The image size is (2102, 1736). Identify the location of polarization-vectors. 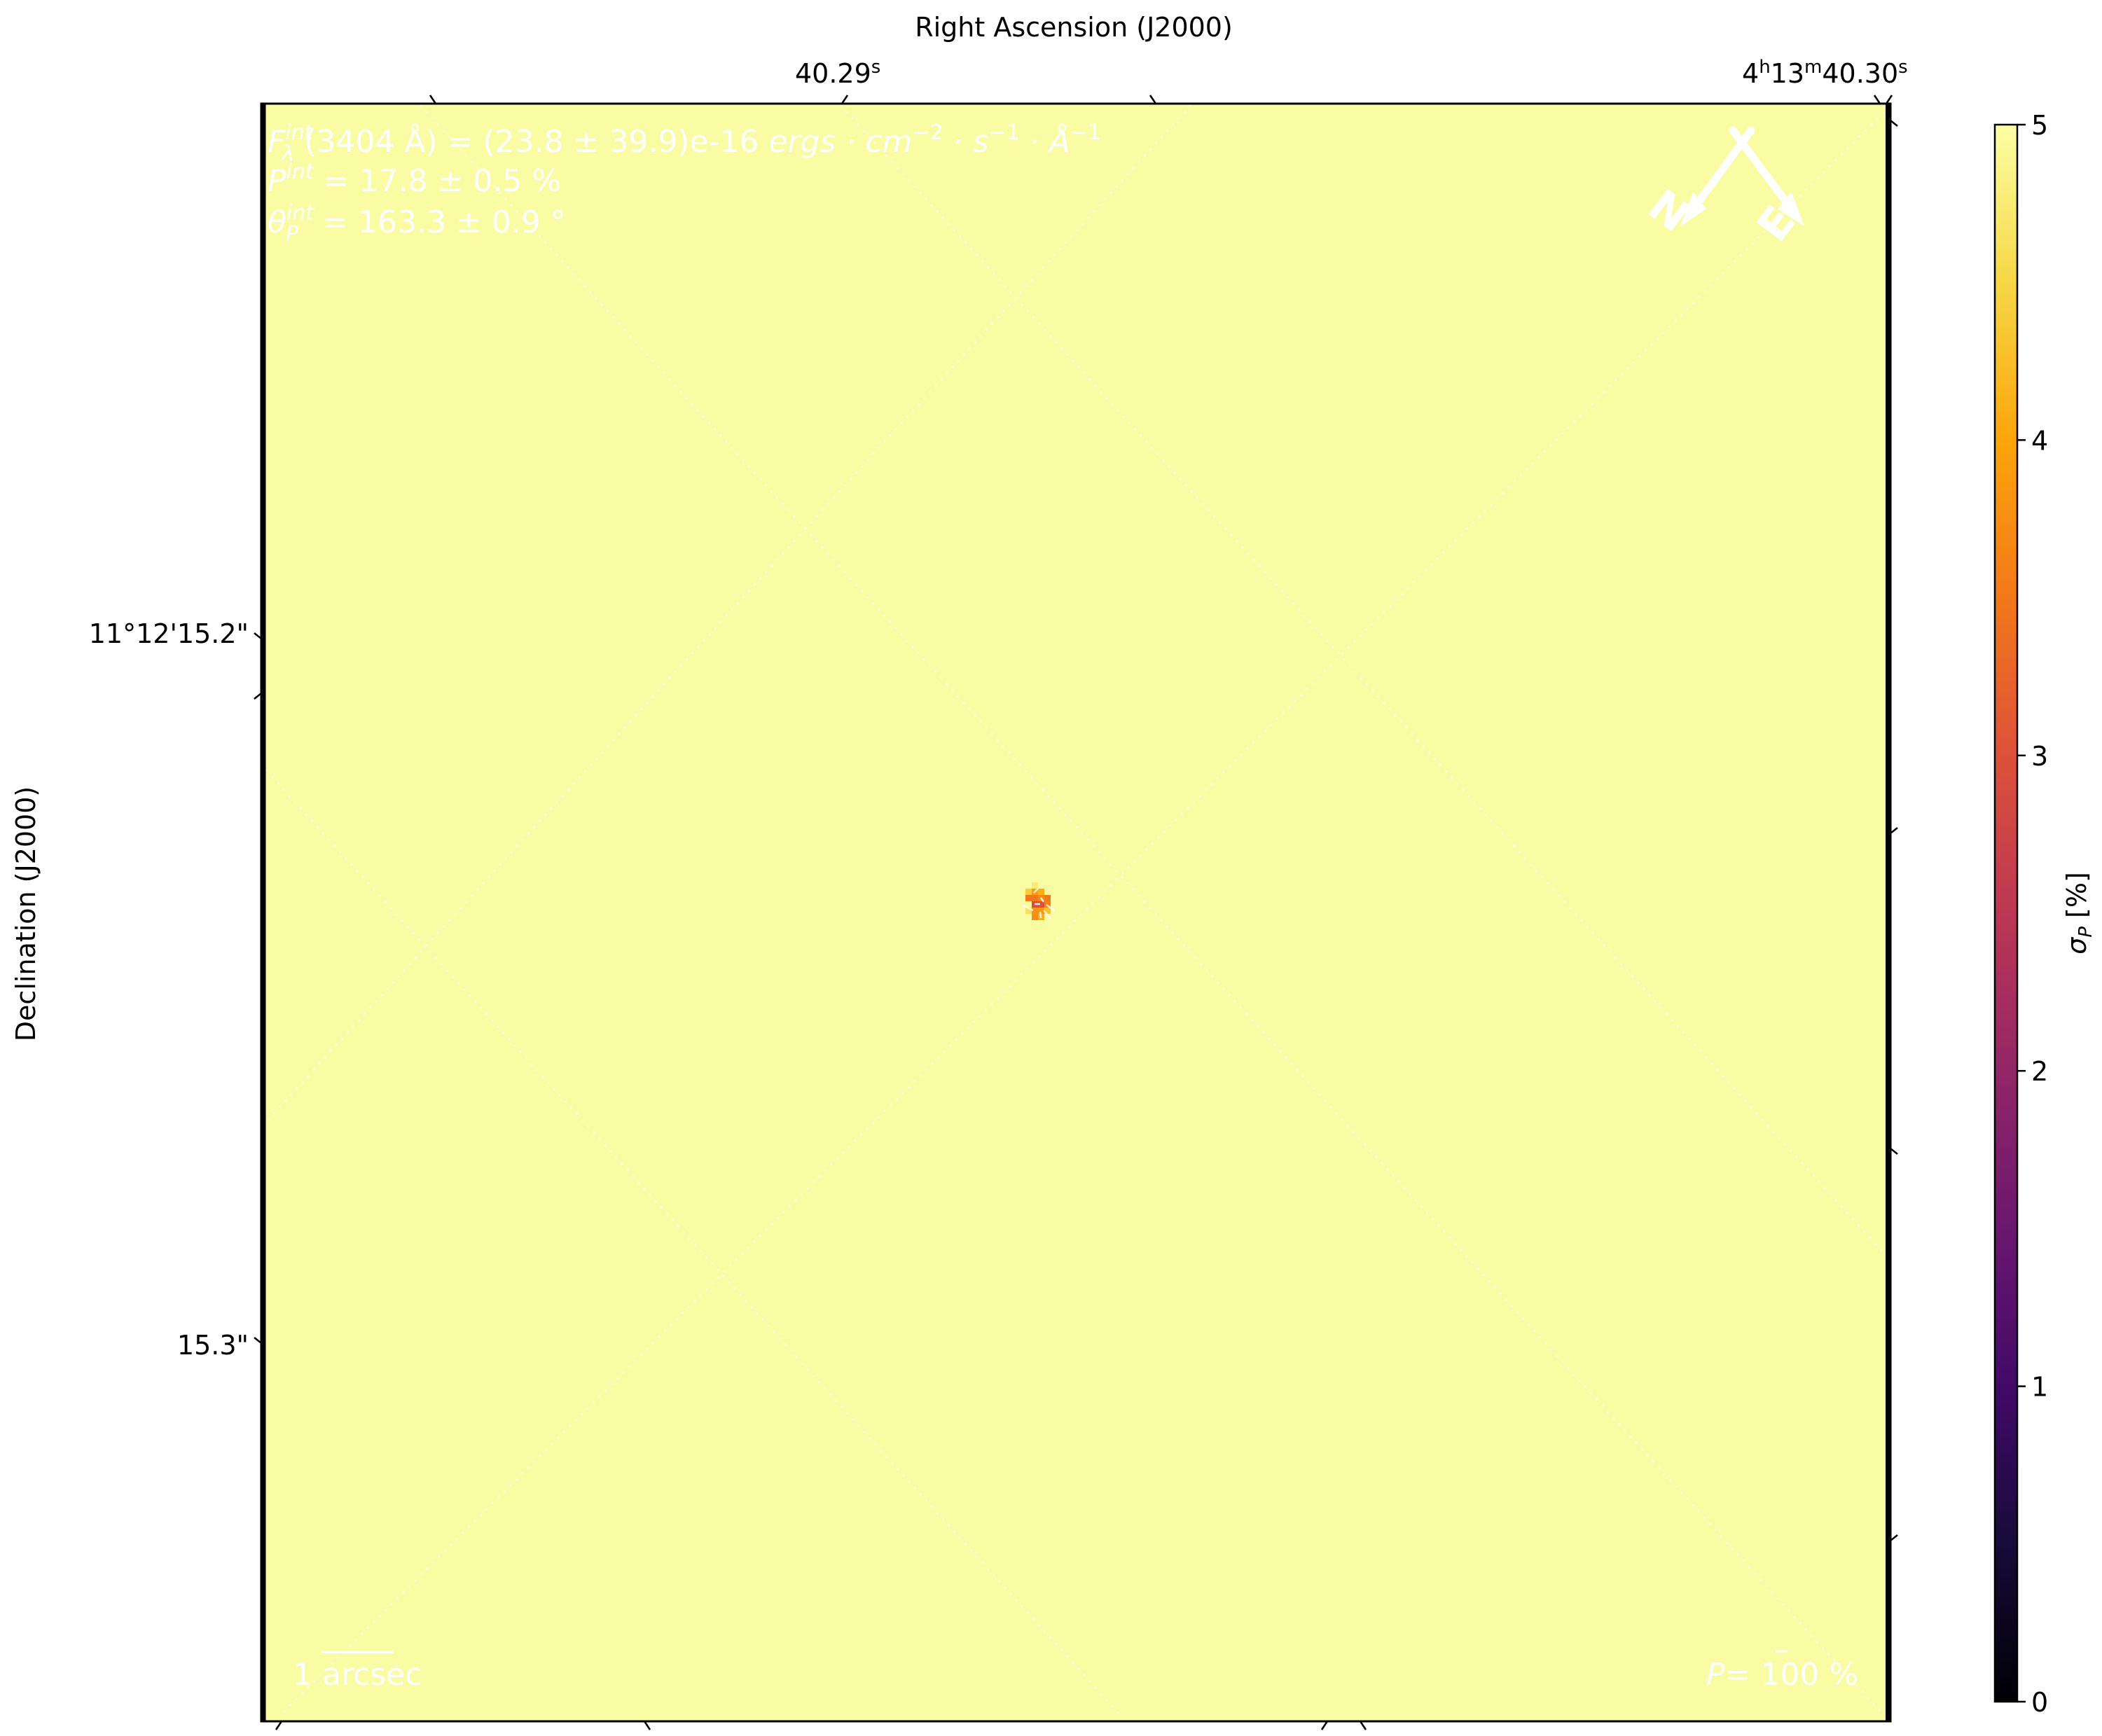
(1038, 903).